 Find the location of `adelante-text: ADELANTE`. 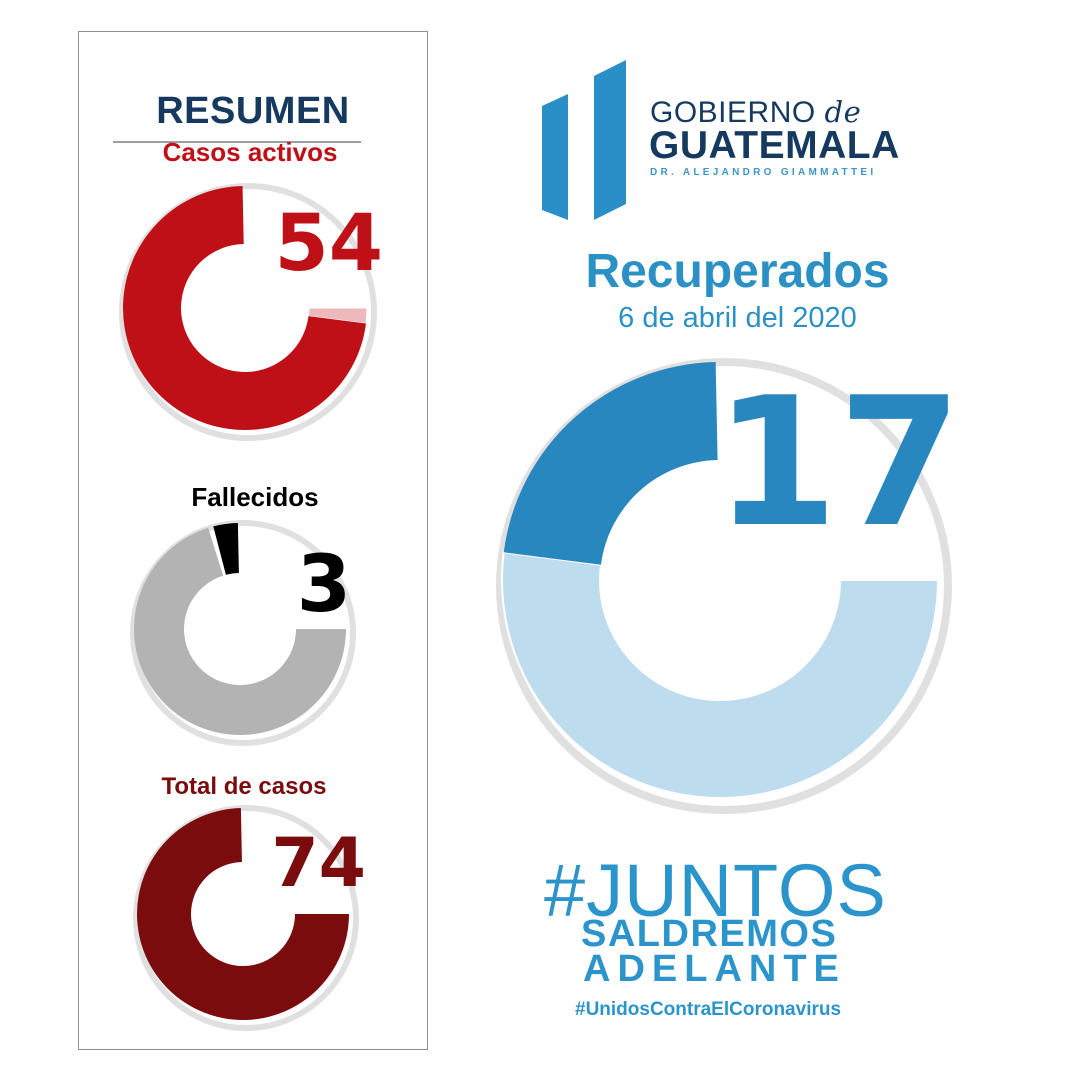

adelante-text: ADELANTE is located at coordinates (714, 969).